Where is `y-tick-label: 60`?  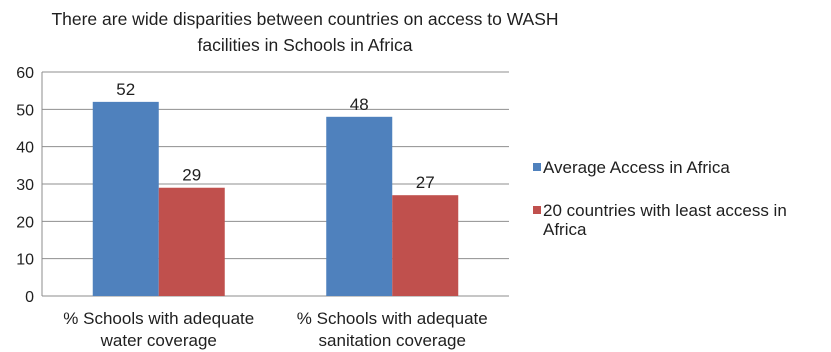 y-tick-label: 60 is located at coordinates (25, 73).